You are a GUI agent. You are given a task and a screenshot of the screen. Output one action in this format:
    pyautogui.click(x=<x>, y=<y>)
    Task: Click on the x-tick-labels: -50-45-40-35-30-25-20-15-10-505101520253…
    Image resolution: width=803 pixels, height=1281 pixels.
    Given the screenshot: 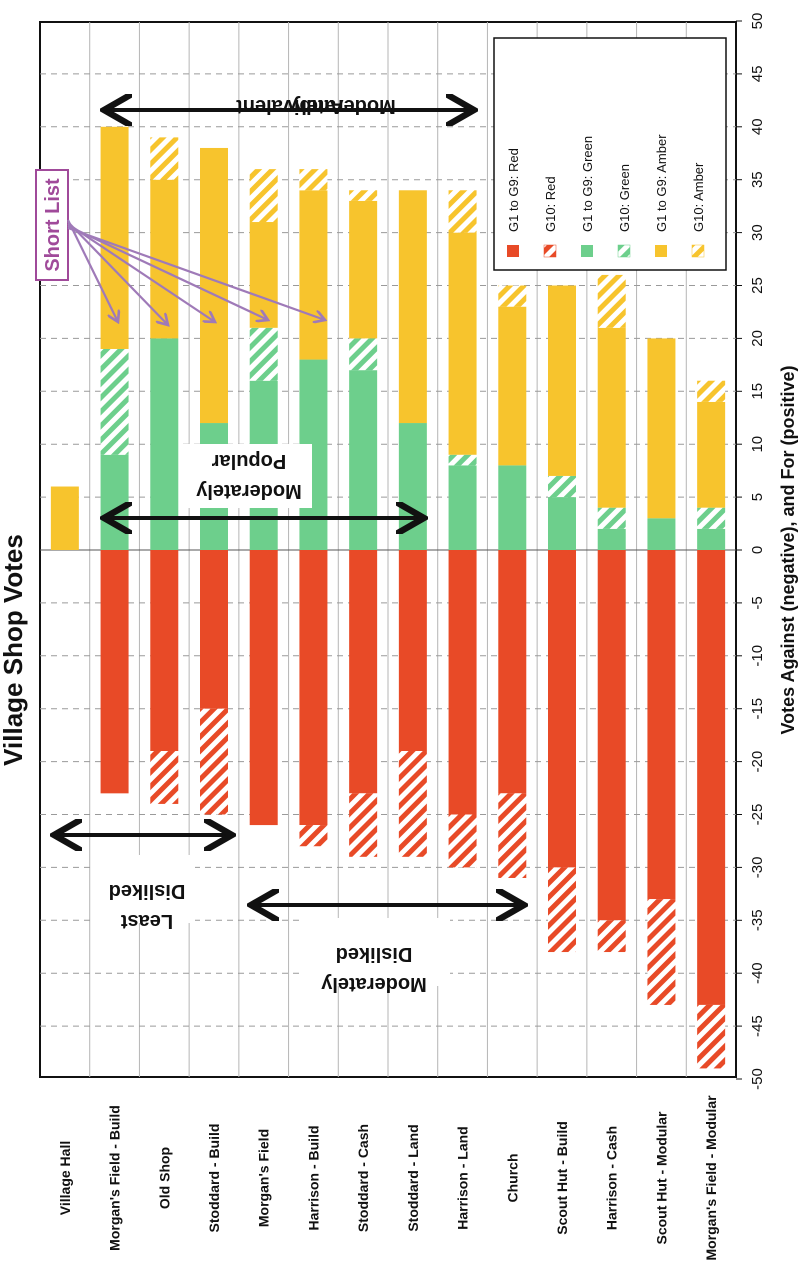 What is the action you would take?
    pyautogui.click(x=751, y=551)
    